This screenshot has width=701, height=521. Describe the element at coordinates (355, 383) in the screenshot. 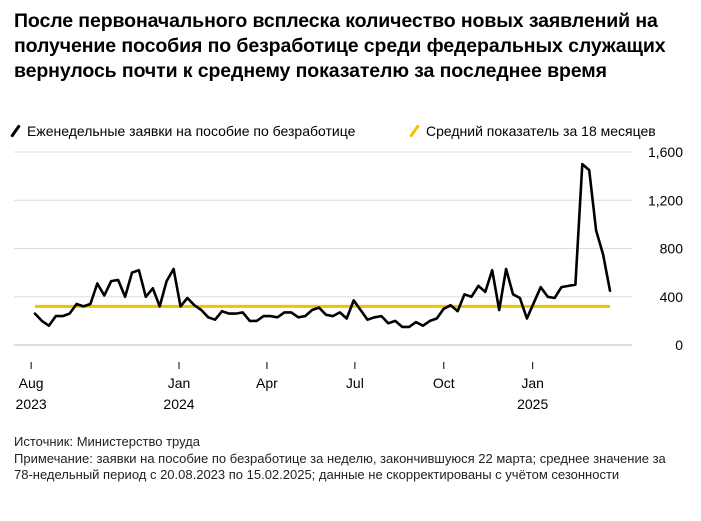

I see `x-tick-label: Jul` at that location.